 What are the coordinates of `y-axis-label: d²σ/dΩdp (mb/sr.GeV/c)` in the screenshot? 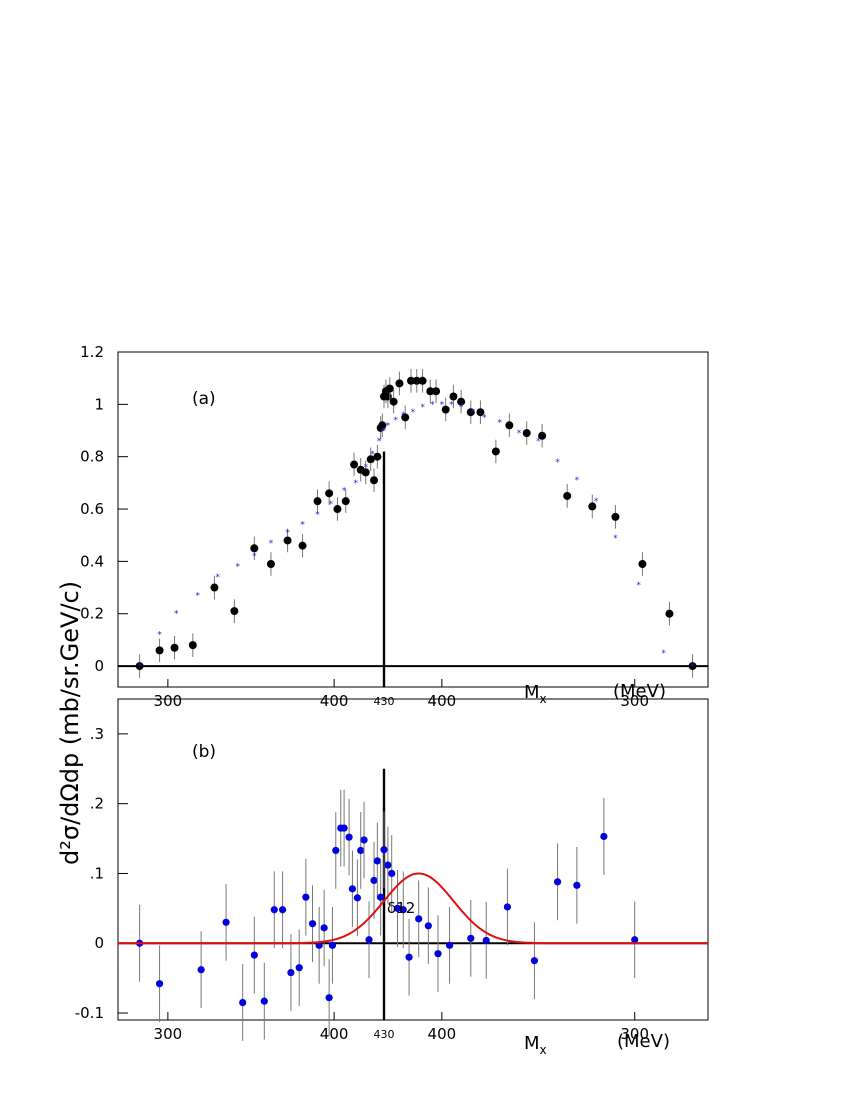 It's located at (70, 723).